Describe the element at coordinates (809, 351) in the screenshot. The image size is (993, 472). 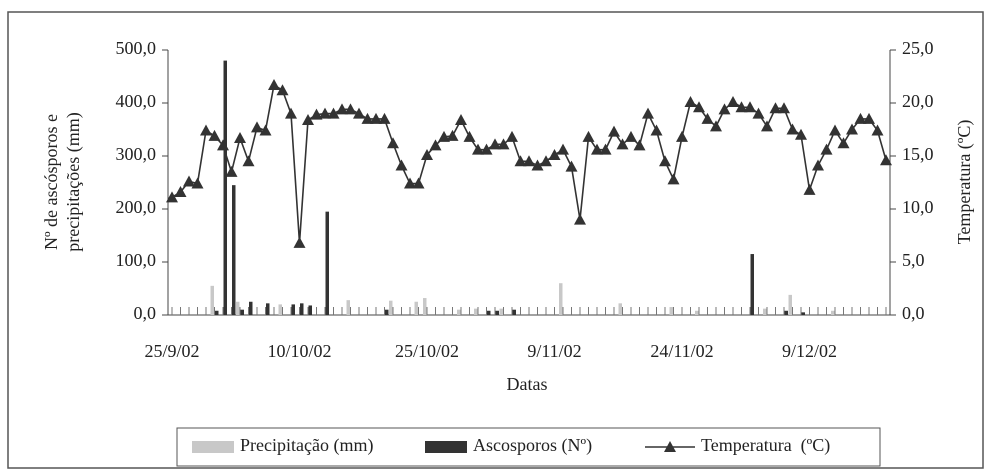
I see `x-tick-label: 9/12/02` at that location.